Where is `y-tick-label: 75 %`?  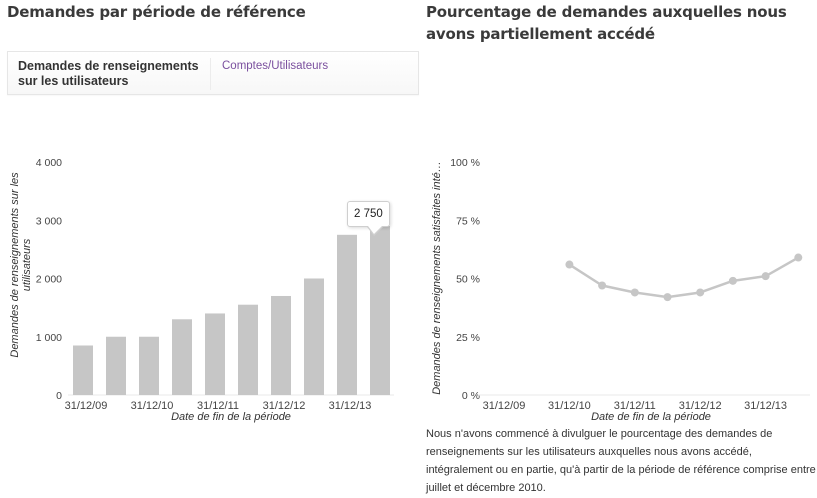
y-tick-label: 75 % is located at coordinates (468, 221).